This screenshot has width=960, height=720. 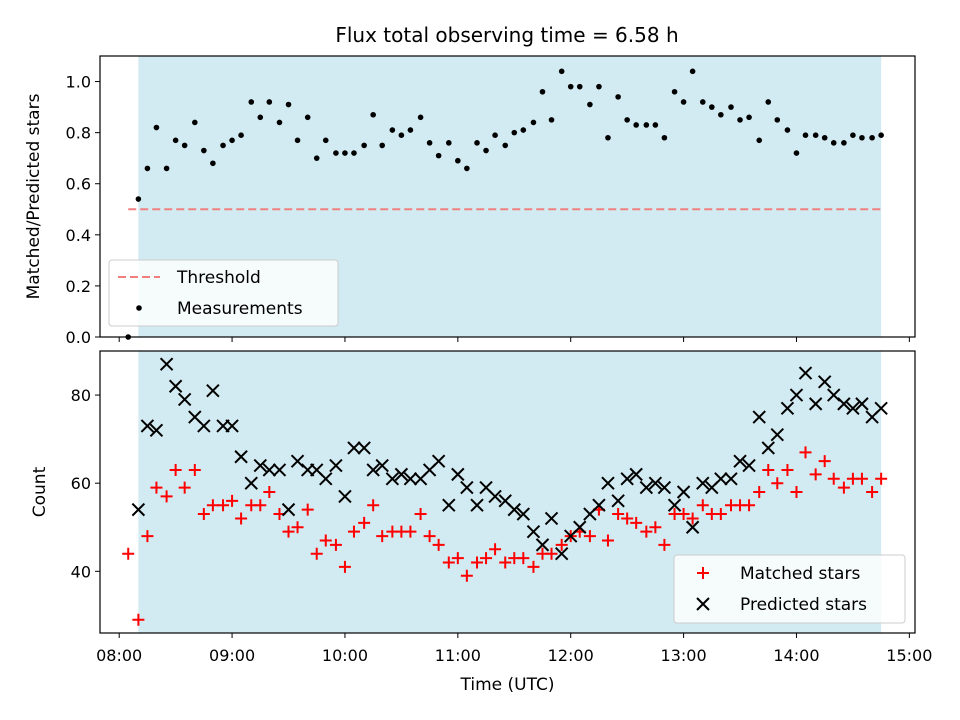 What do you see at coordinates (139, 308) in the screenshot?
I see `legend-measurement-swatch` at bounding box center [139, 308].